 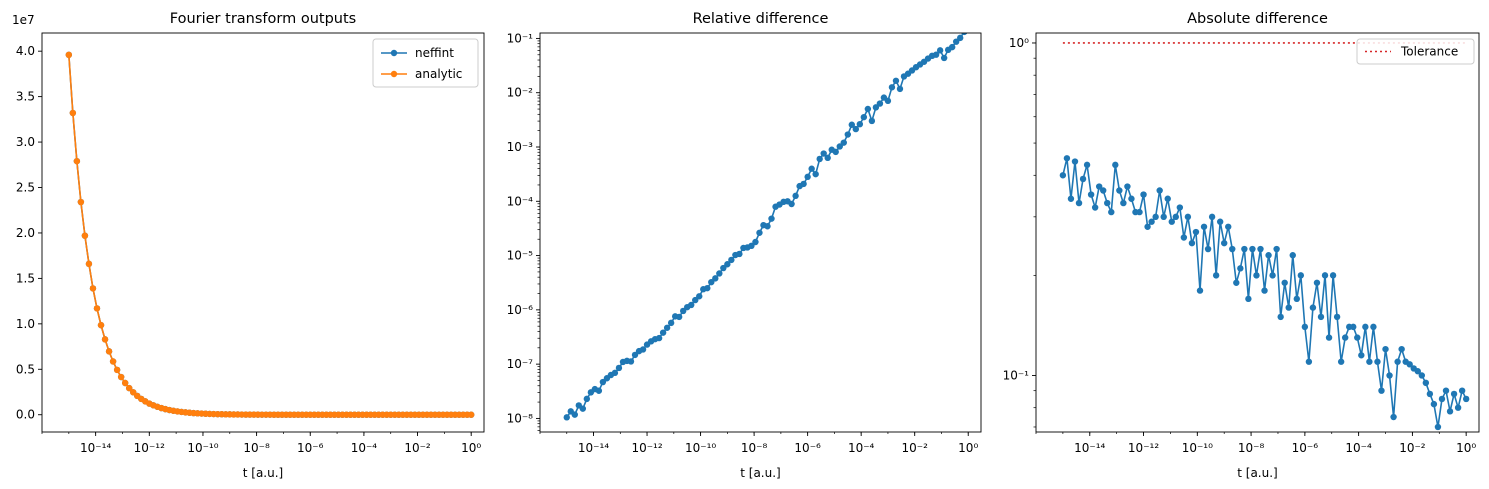 I want to click on legend-label: analytic, so click(x=438, y=74).